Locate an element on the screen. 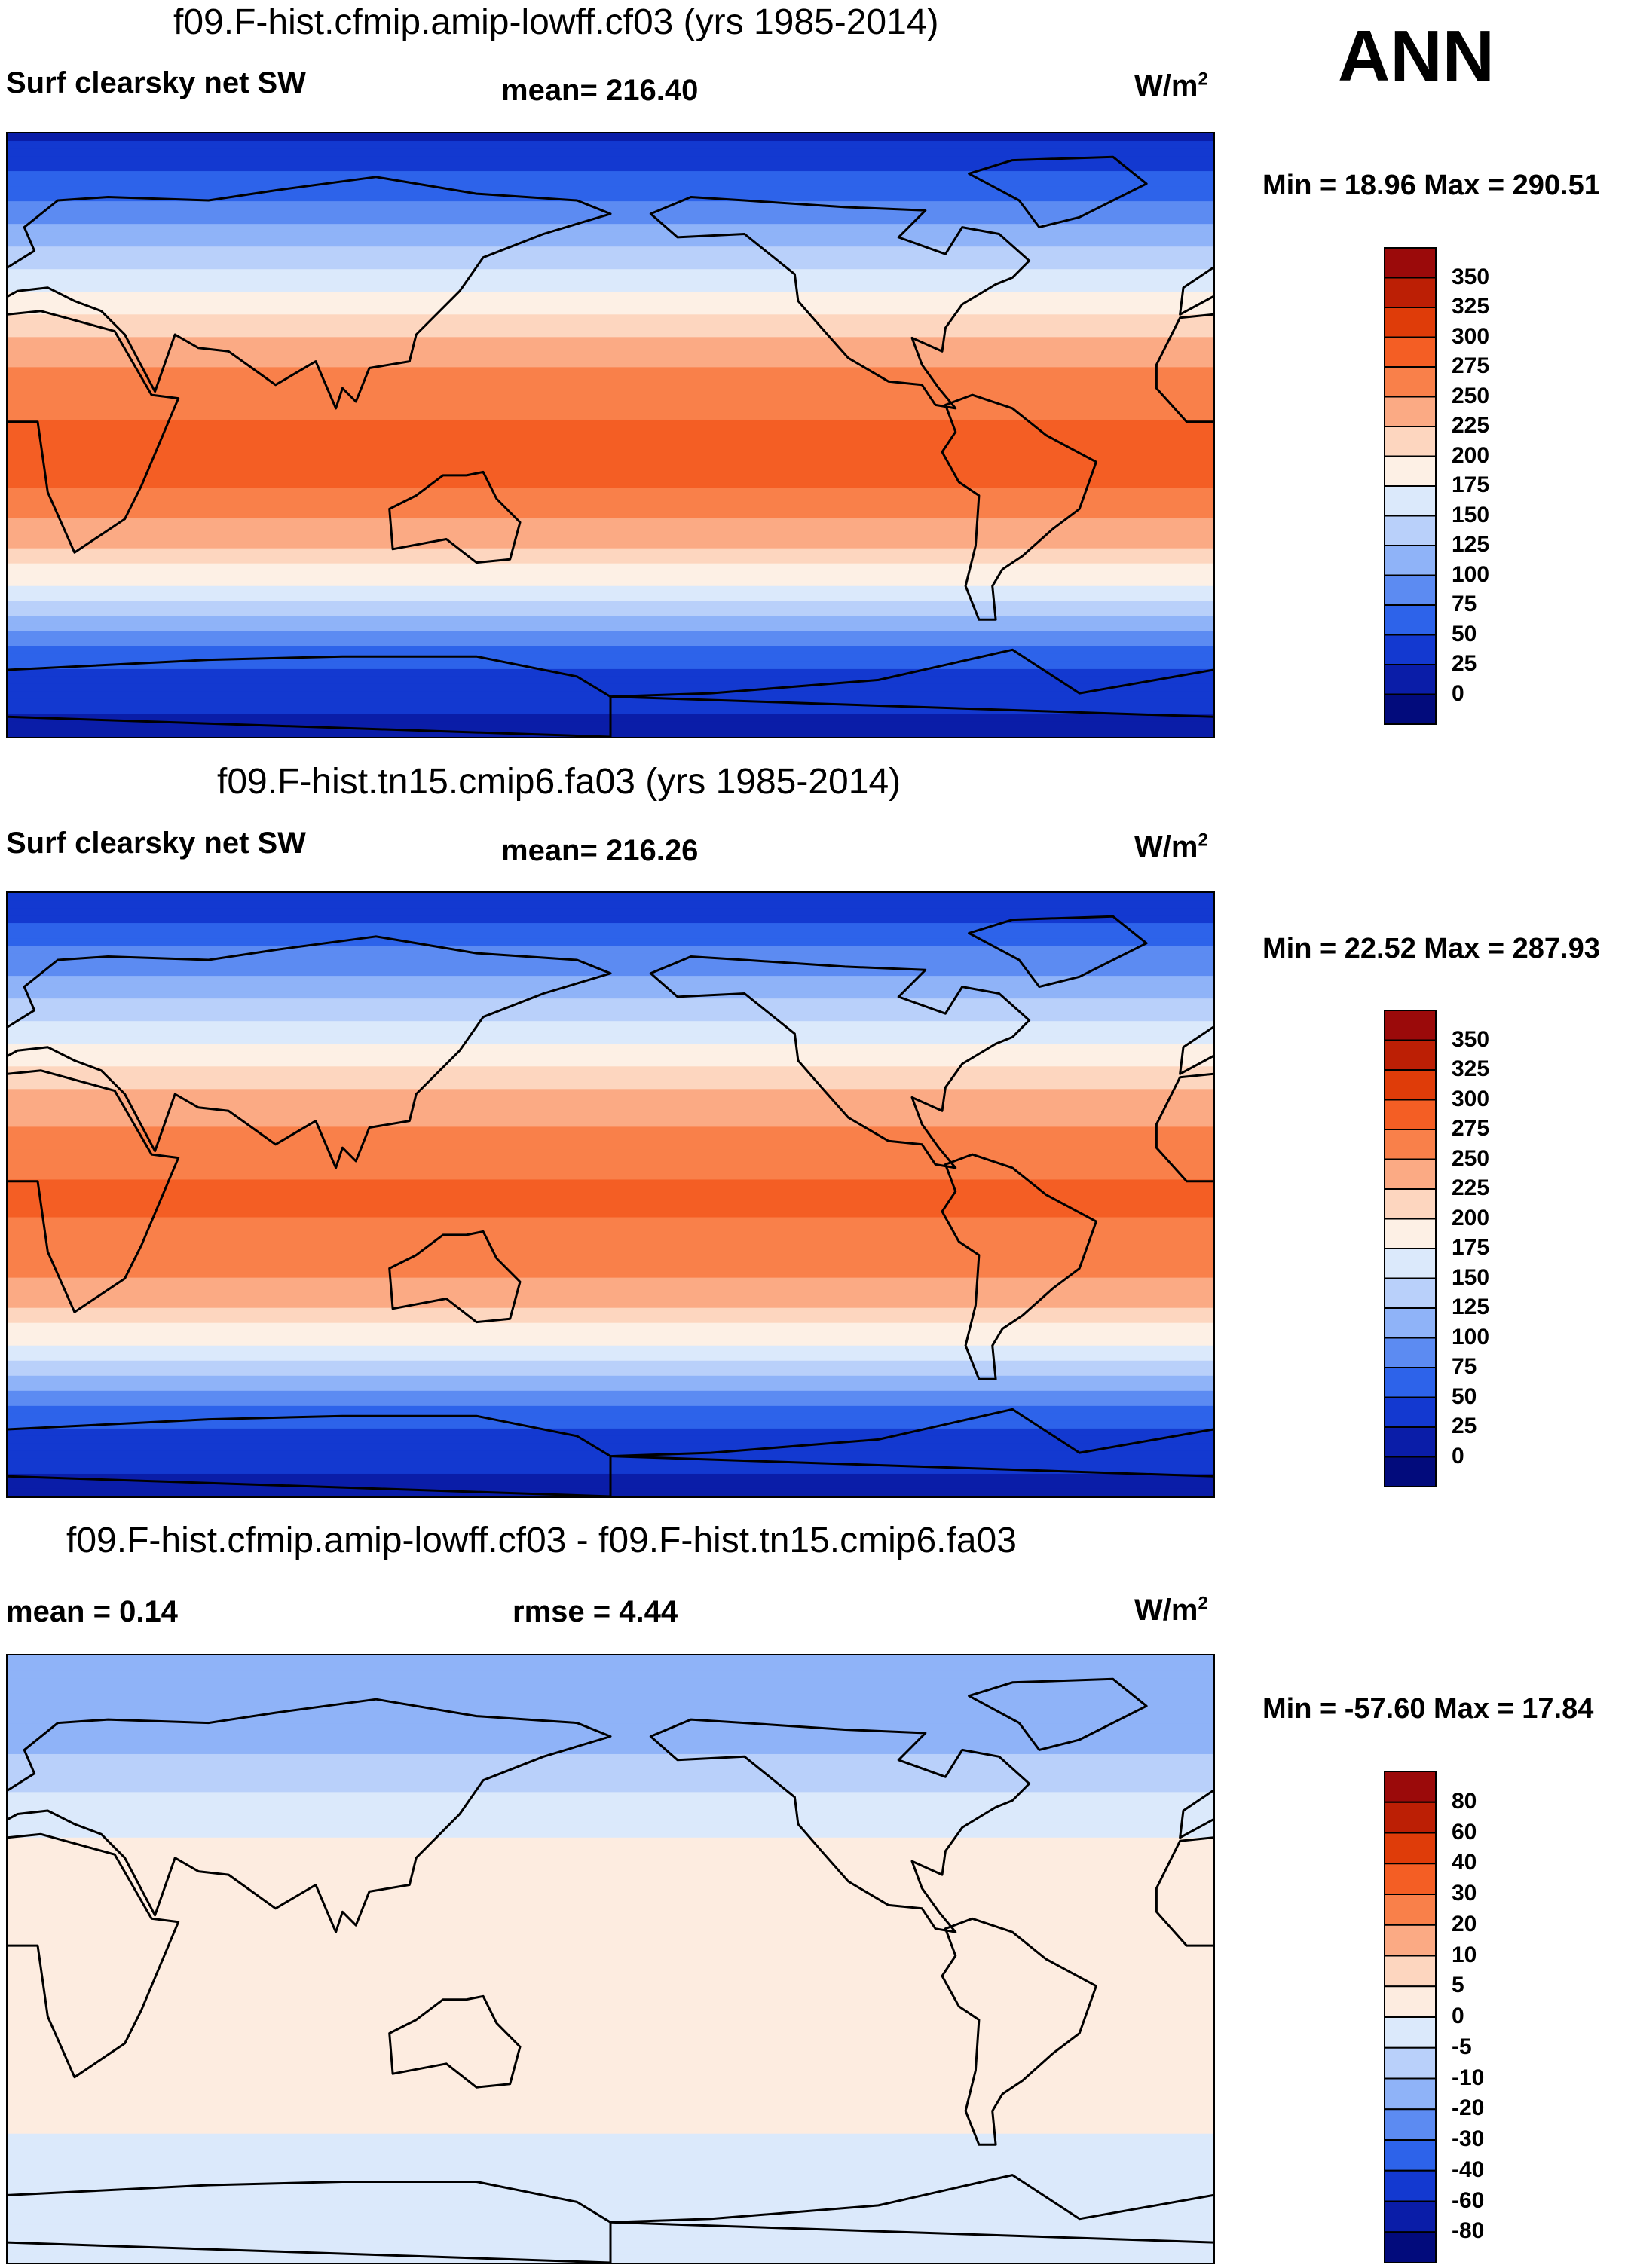 This screenshot has width=1628, height=2268. season-label: ANN is located at coordinates (1416, 56).